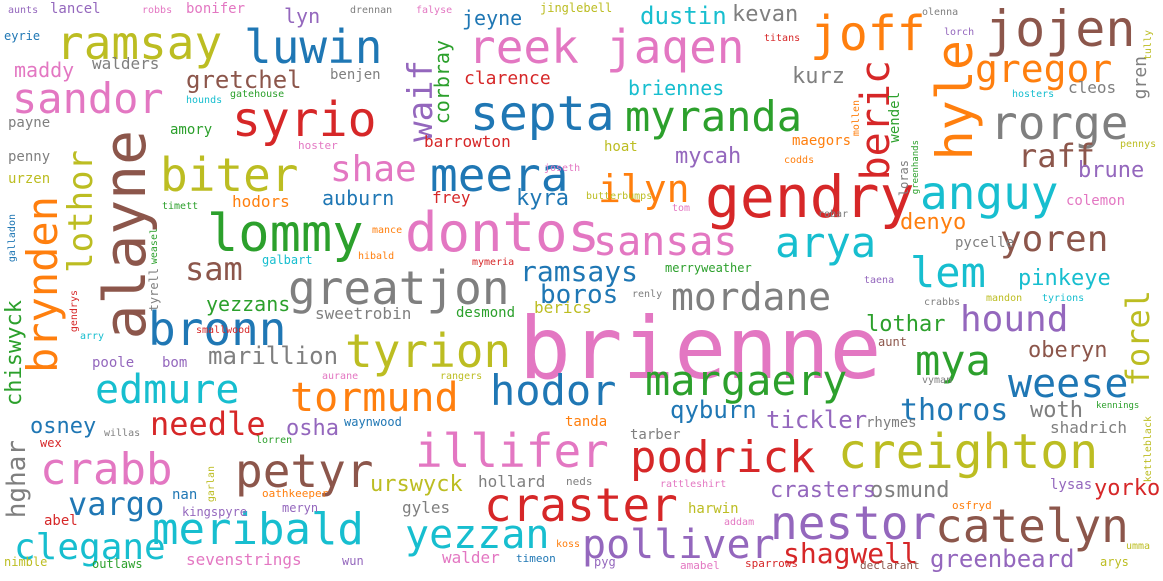 The width and height of the screenshot is (1163, 581). What do you see at coordinates (972, 505) in the screenshot?
I see `word-osfryd: osfryd` at bounding box center [972, 505].